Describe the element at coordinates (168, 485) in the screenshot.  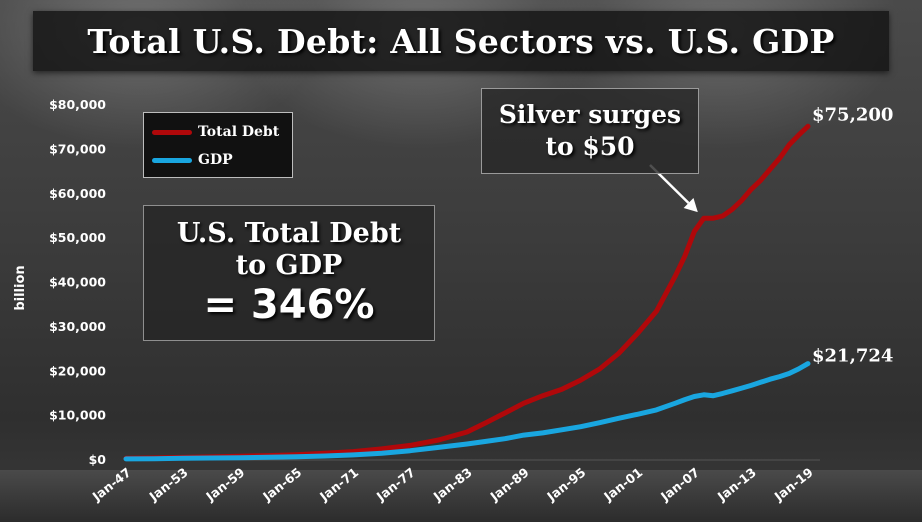
I see `x-tick-label: Jan-53` at that location.